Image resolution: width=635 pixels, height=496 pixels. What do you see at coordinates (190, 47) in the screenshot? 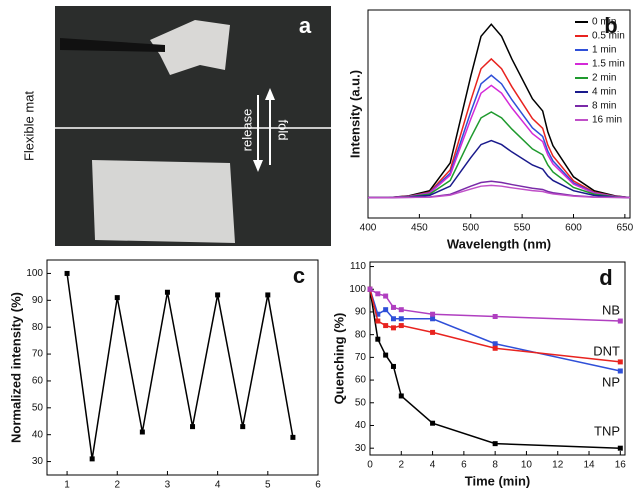
I see `paper-folded` at bounding box center [190, 47].